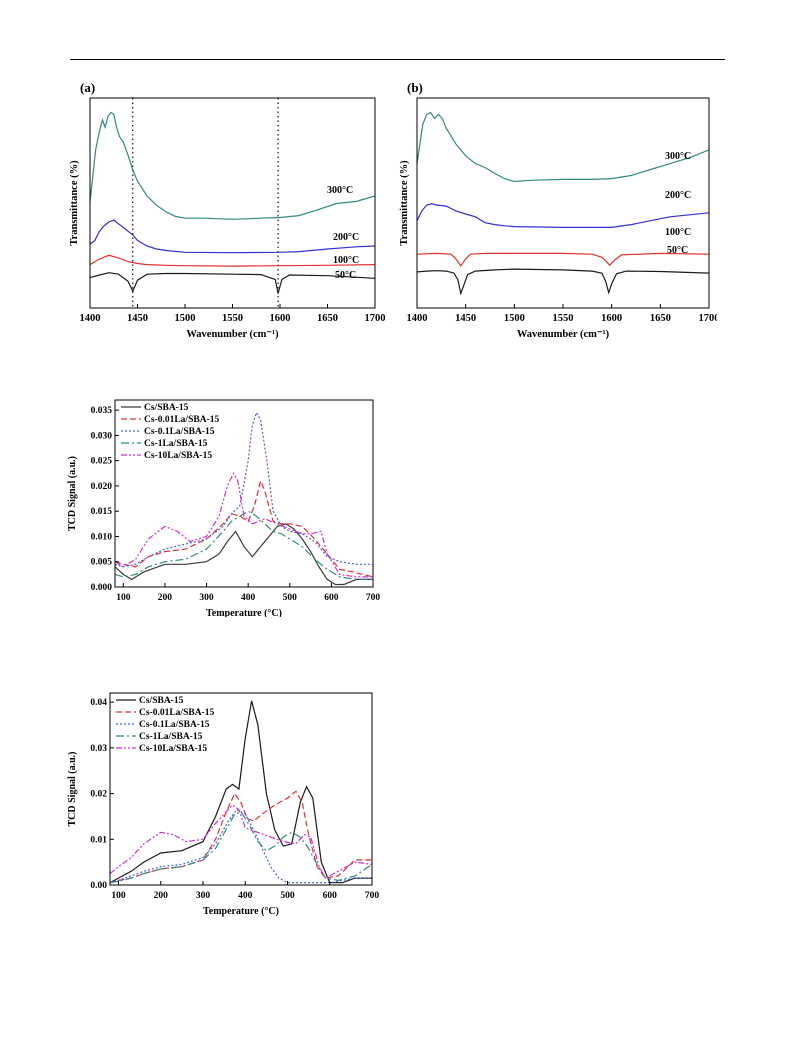  I want to click on y-tick-label: 0.03, so click(98, 749).